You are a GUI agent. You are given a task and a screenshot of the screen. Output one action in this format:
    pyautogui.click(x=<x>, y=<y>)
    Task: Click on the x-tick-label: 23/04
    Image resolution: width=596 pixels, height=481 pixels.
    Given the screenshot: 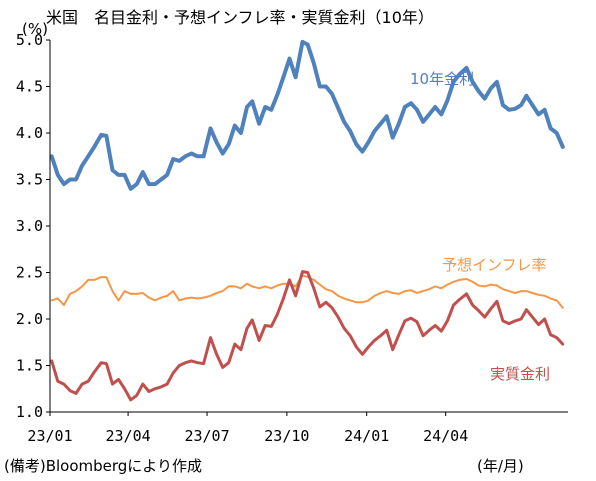 What is the action you would take?
    pyautogui.click(x=128, y=436)
    